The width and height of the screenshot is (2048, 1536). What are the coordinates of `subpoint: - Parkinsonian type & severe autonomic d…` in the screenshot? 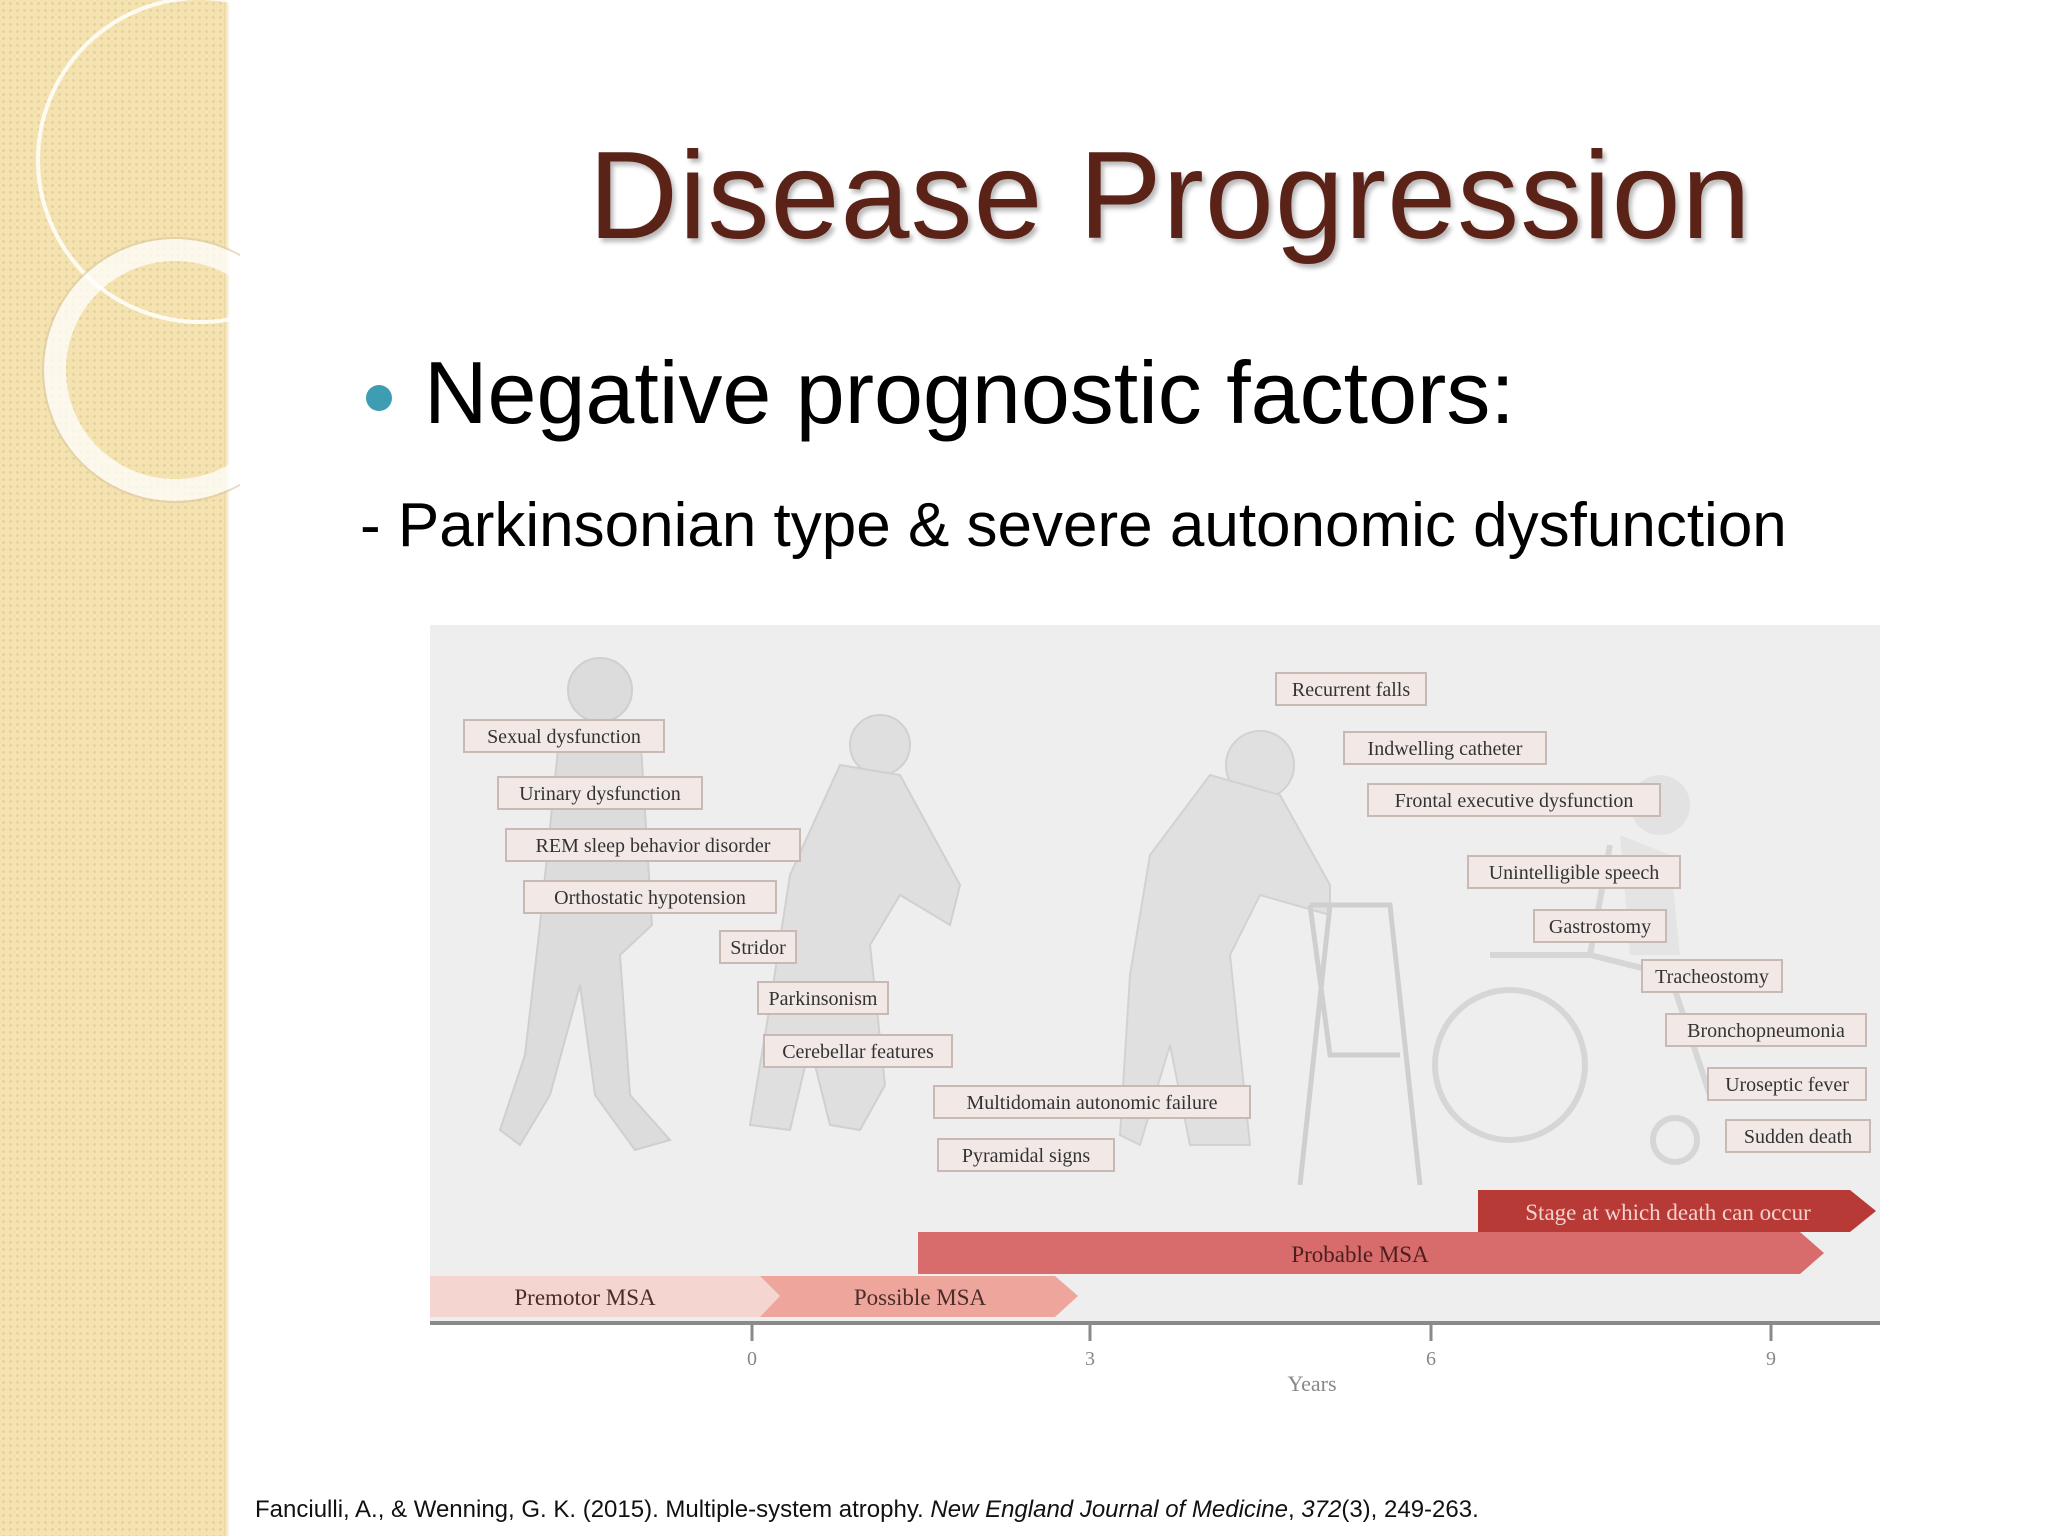 It's located at (1073, 525).